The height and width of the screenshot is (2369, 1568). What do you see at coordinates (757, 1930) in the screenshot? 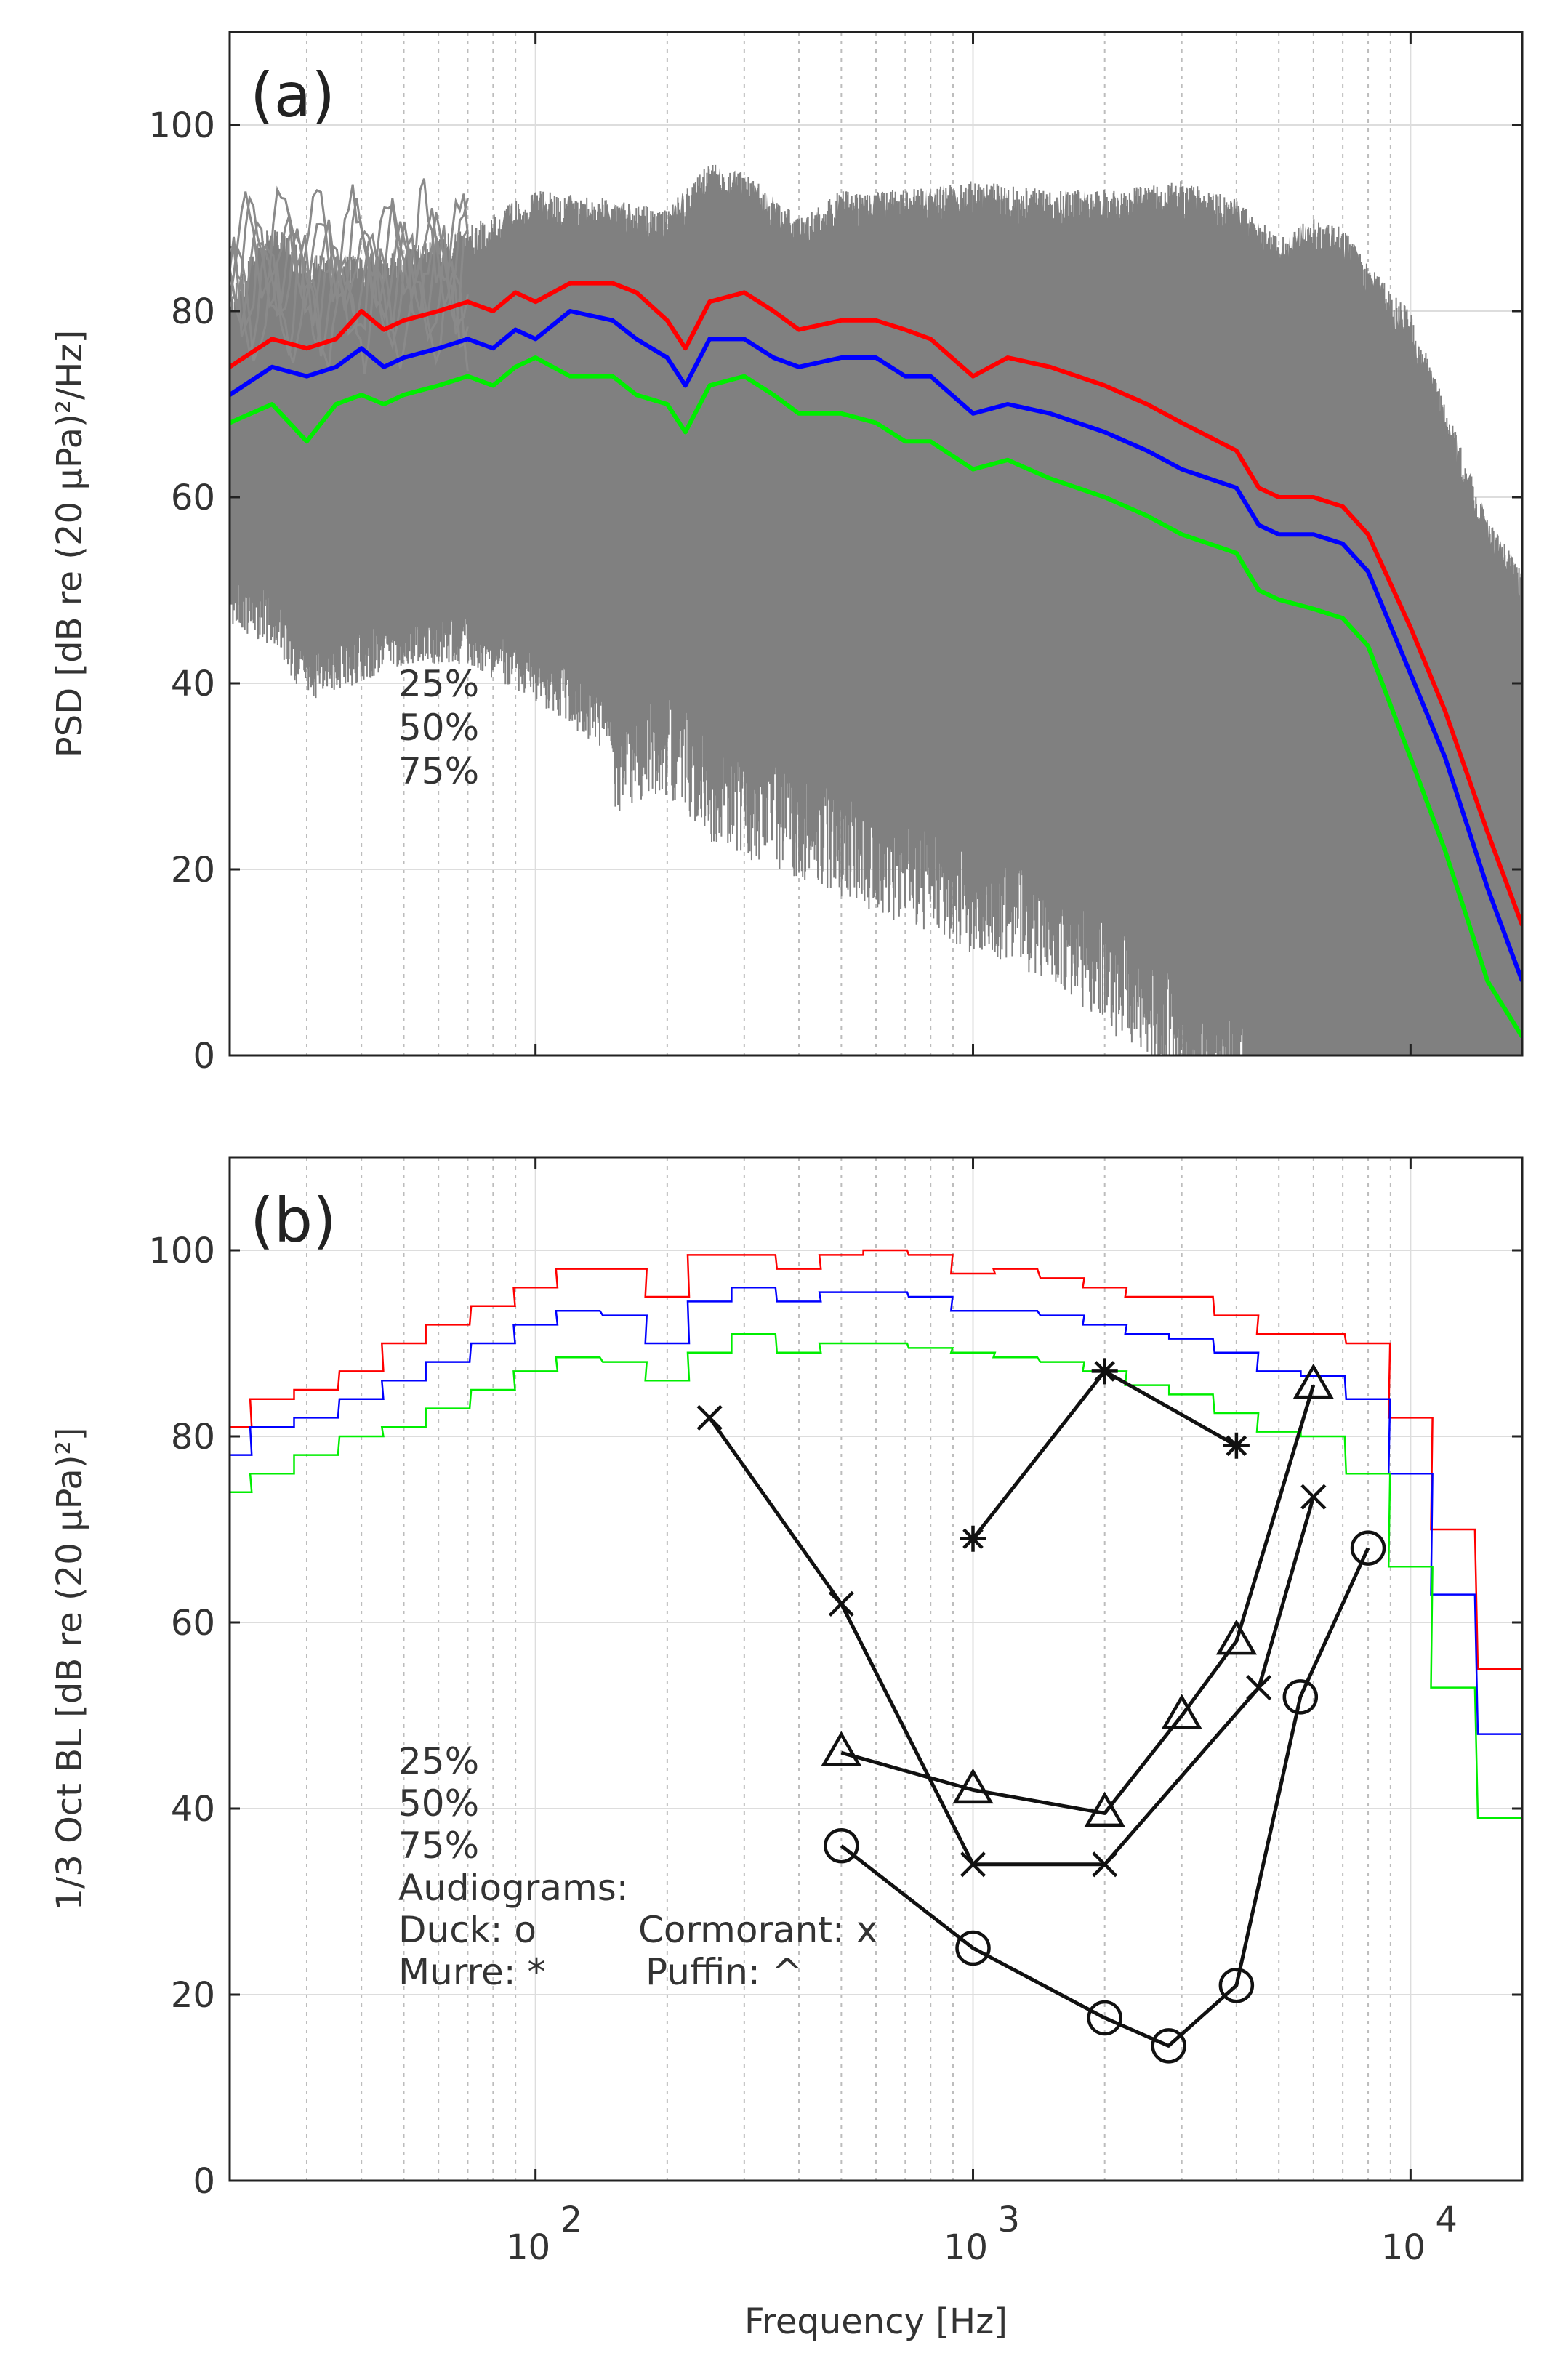
I see `audiogram-legend-cormorant: Cormorant: x` at bounding box center [757, 1930].